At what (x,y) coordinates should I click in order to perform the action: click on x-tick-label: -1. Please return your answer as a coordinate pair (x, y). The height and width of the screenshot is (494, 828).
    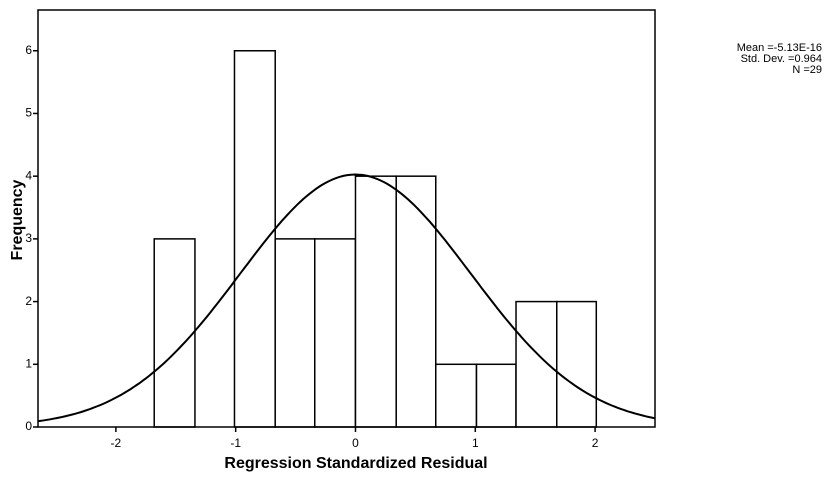
    Looking at the image, I should click on (235, 443).